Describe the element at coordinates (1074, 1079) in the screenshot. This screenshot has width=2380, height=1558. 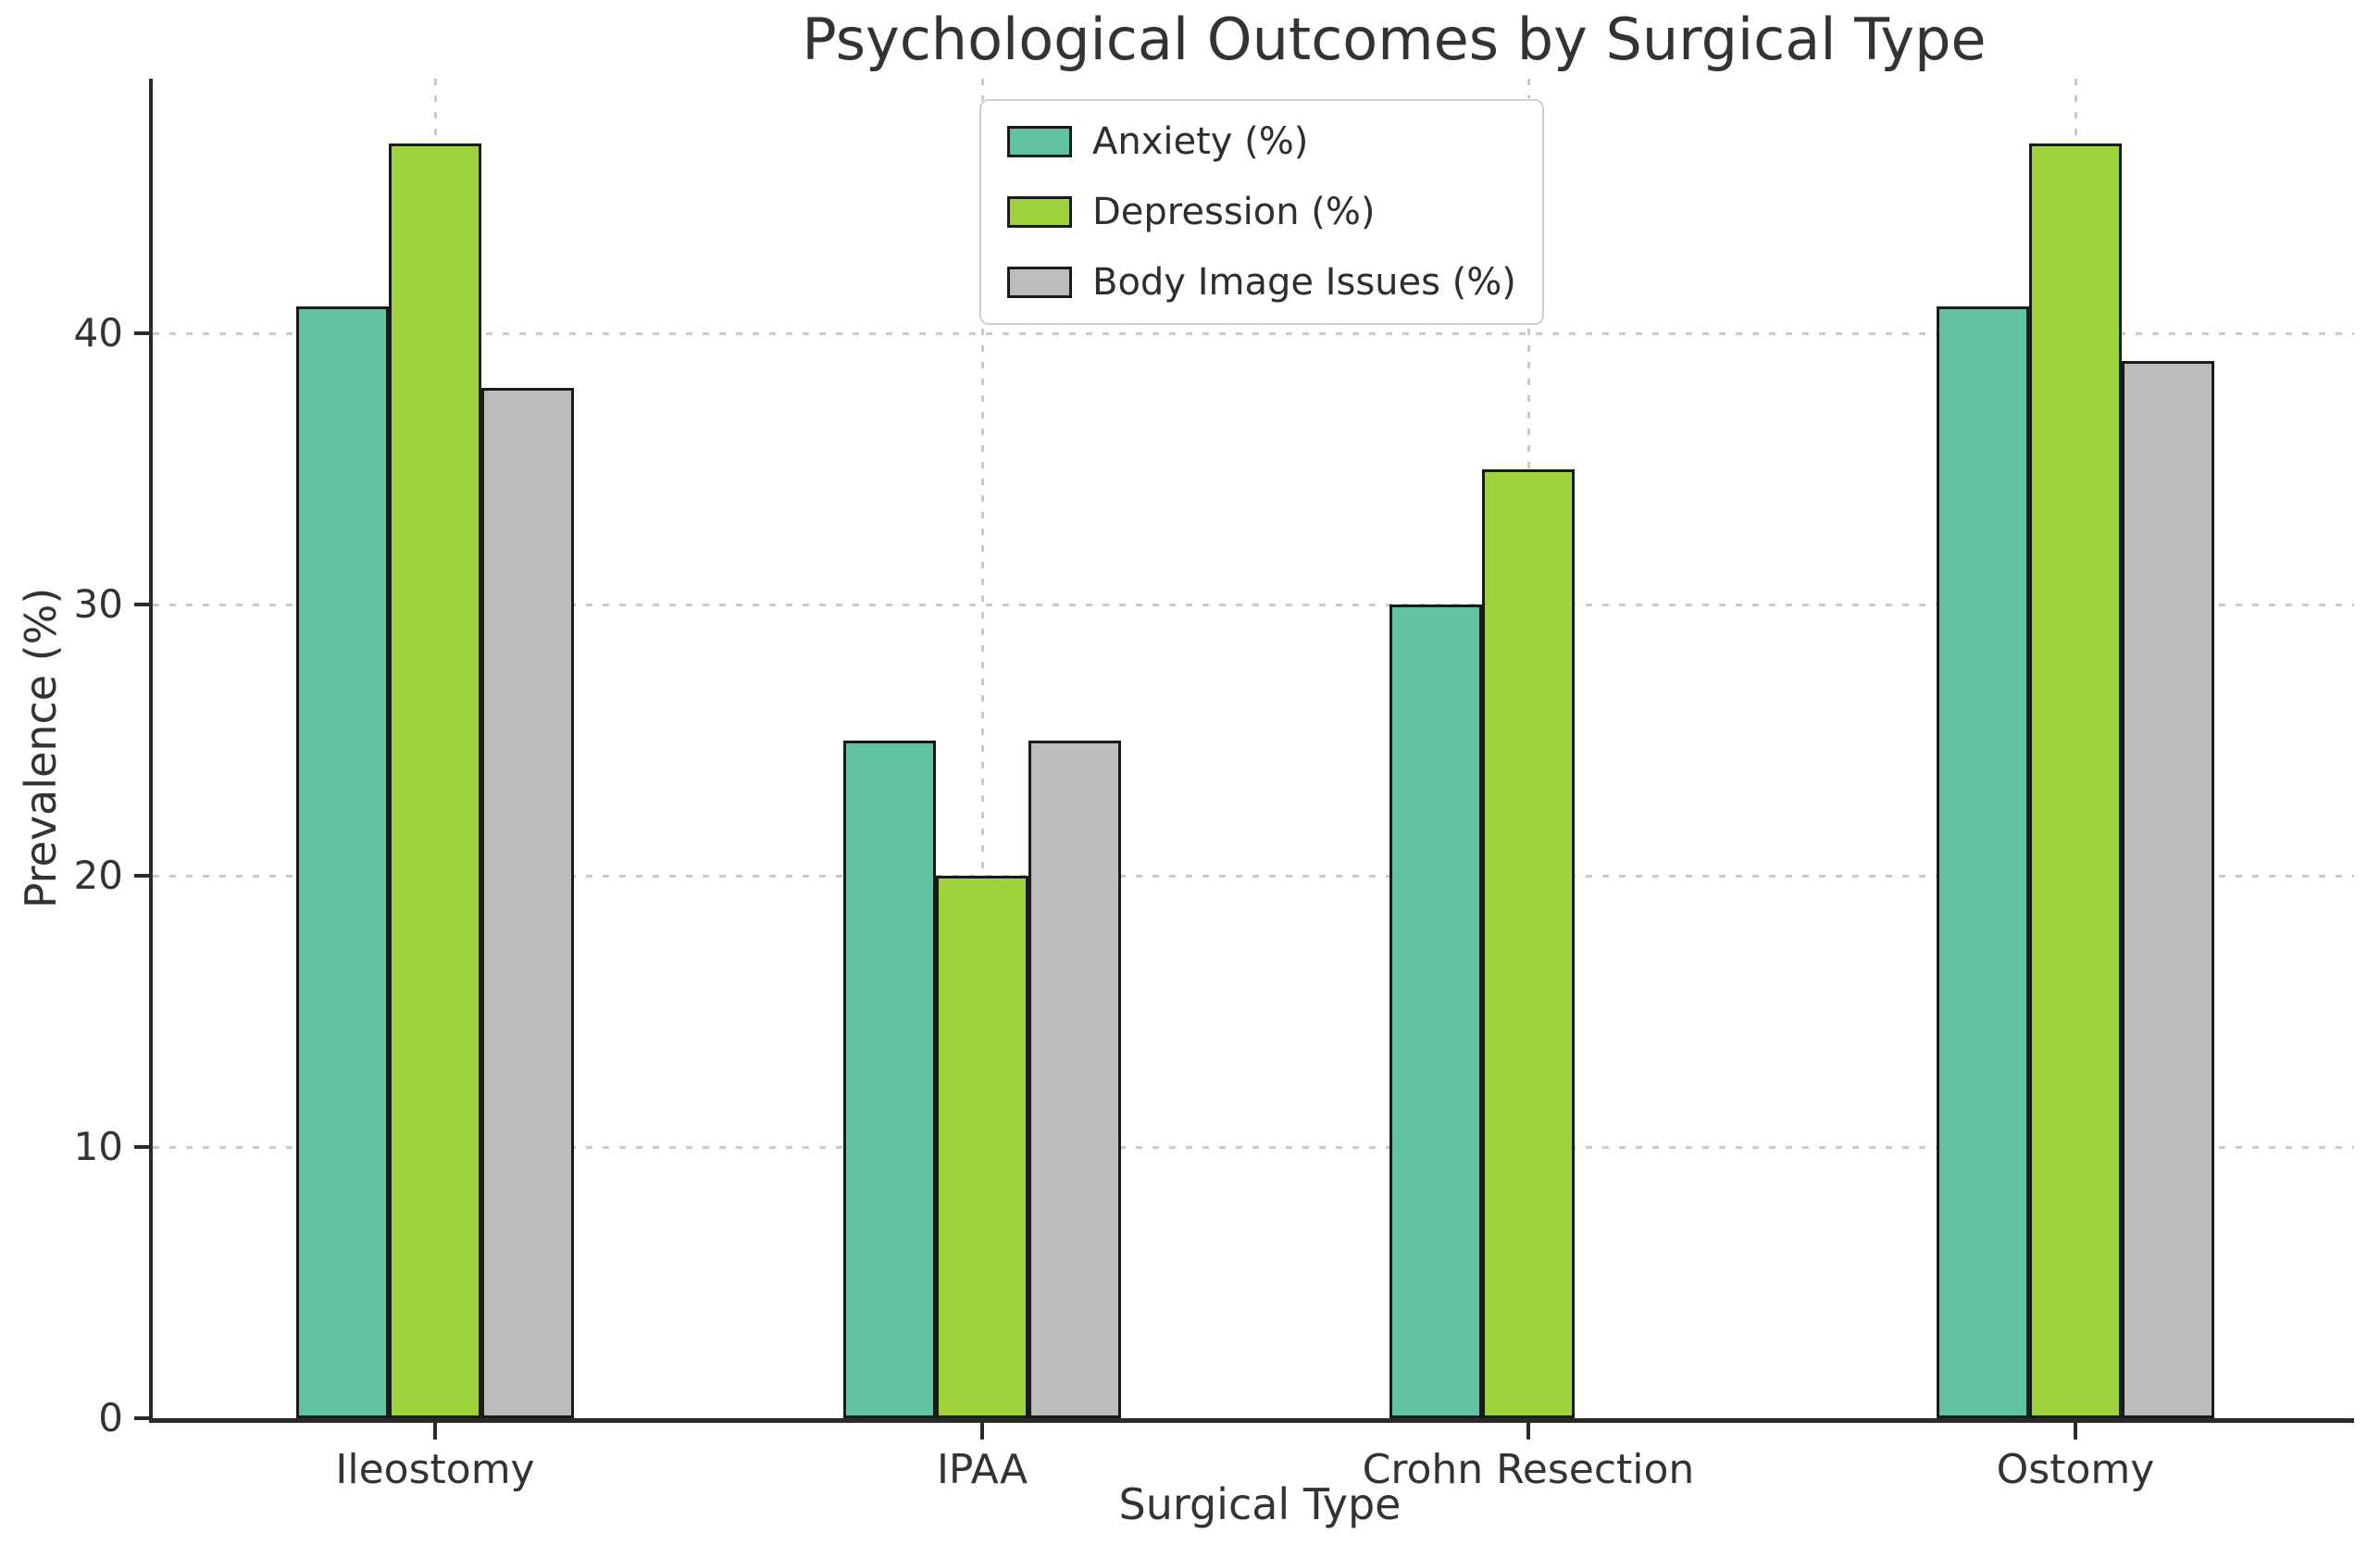
I see `bar-body-image-issues-ipaa` at that location.